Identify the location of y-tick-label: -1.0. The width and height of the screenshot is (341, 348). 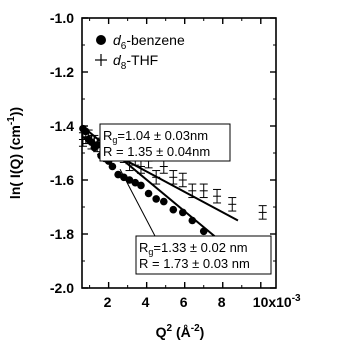
(62, 18).